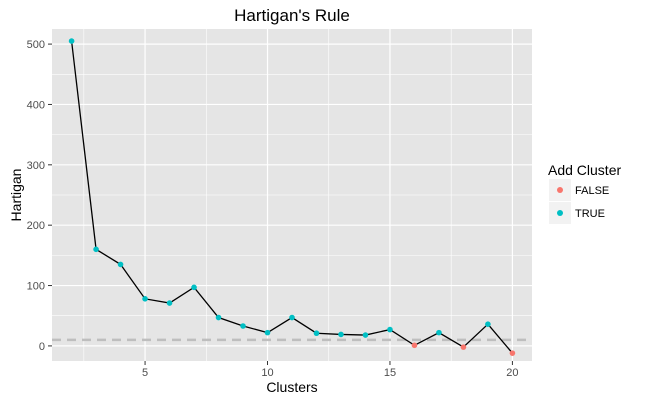  I want to click on legend-entries: FALSE TRUE, so click(579, 201).